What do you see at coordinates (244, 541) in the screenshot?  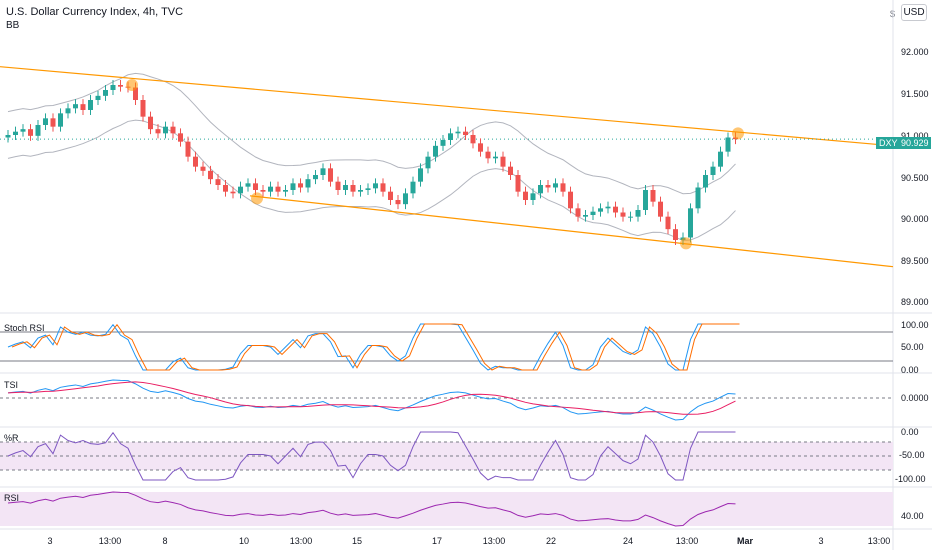 I see `time-label: 10` at bounding box center [244, 541].